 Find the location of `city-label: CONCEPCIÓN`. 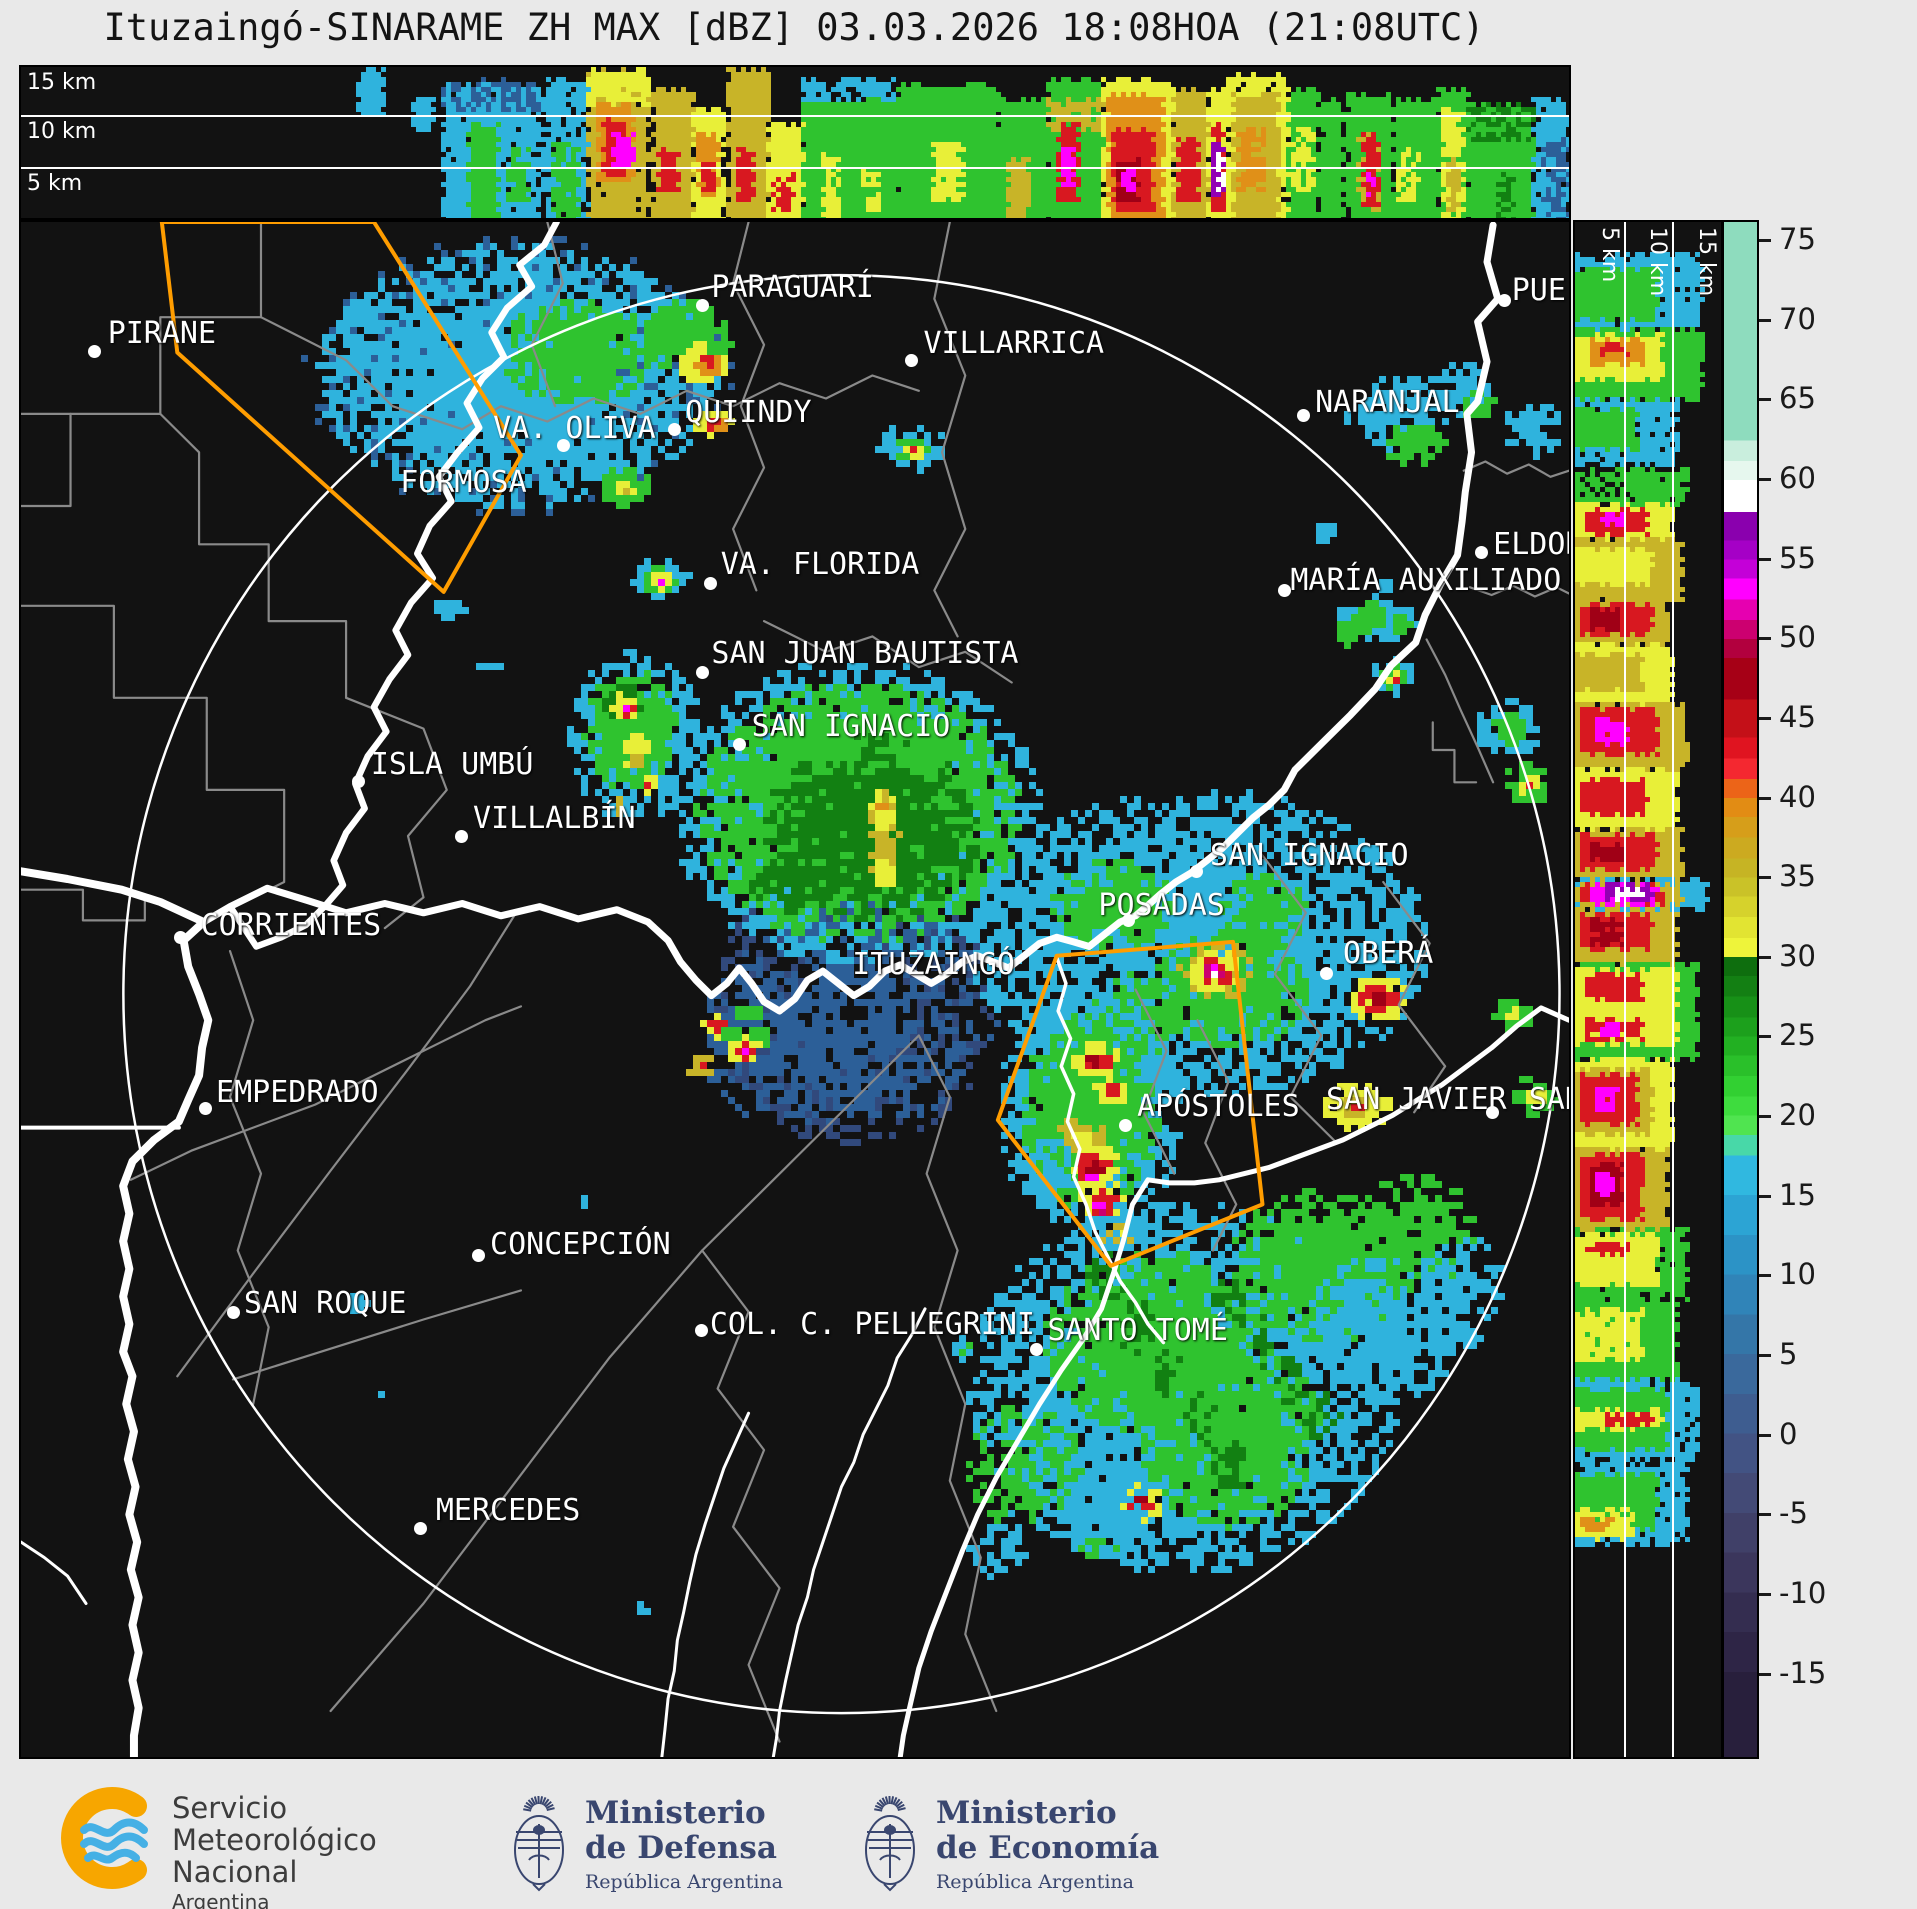

city-label: CONCEPCIÓN is located at coordinates (580, 1245).